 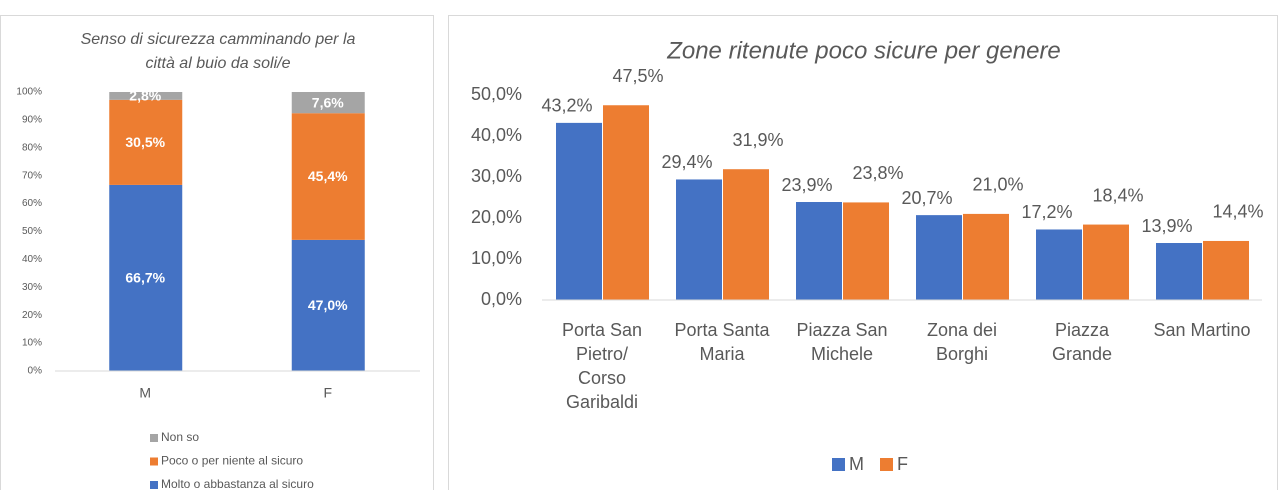 I want to click on data-label: 23,9%, so click(x=806, y=185).